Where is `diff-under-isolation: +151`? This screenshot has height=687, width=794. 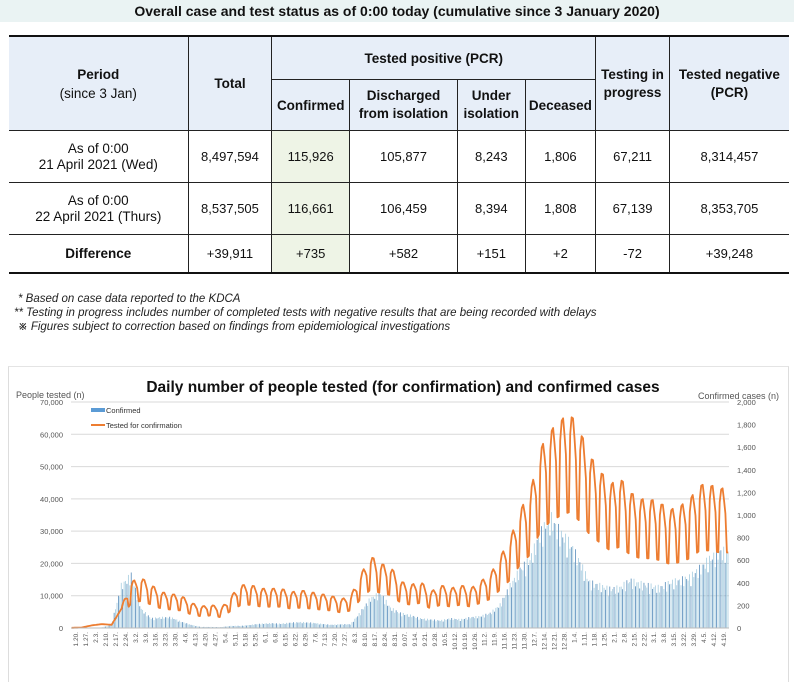 diff-under-isolation: +151 is located at coordinates (492, 254).